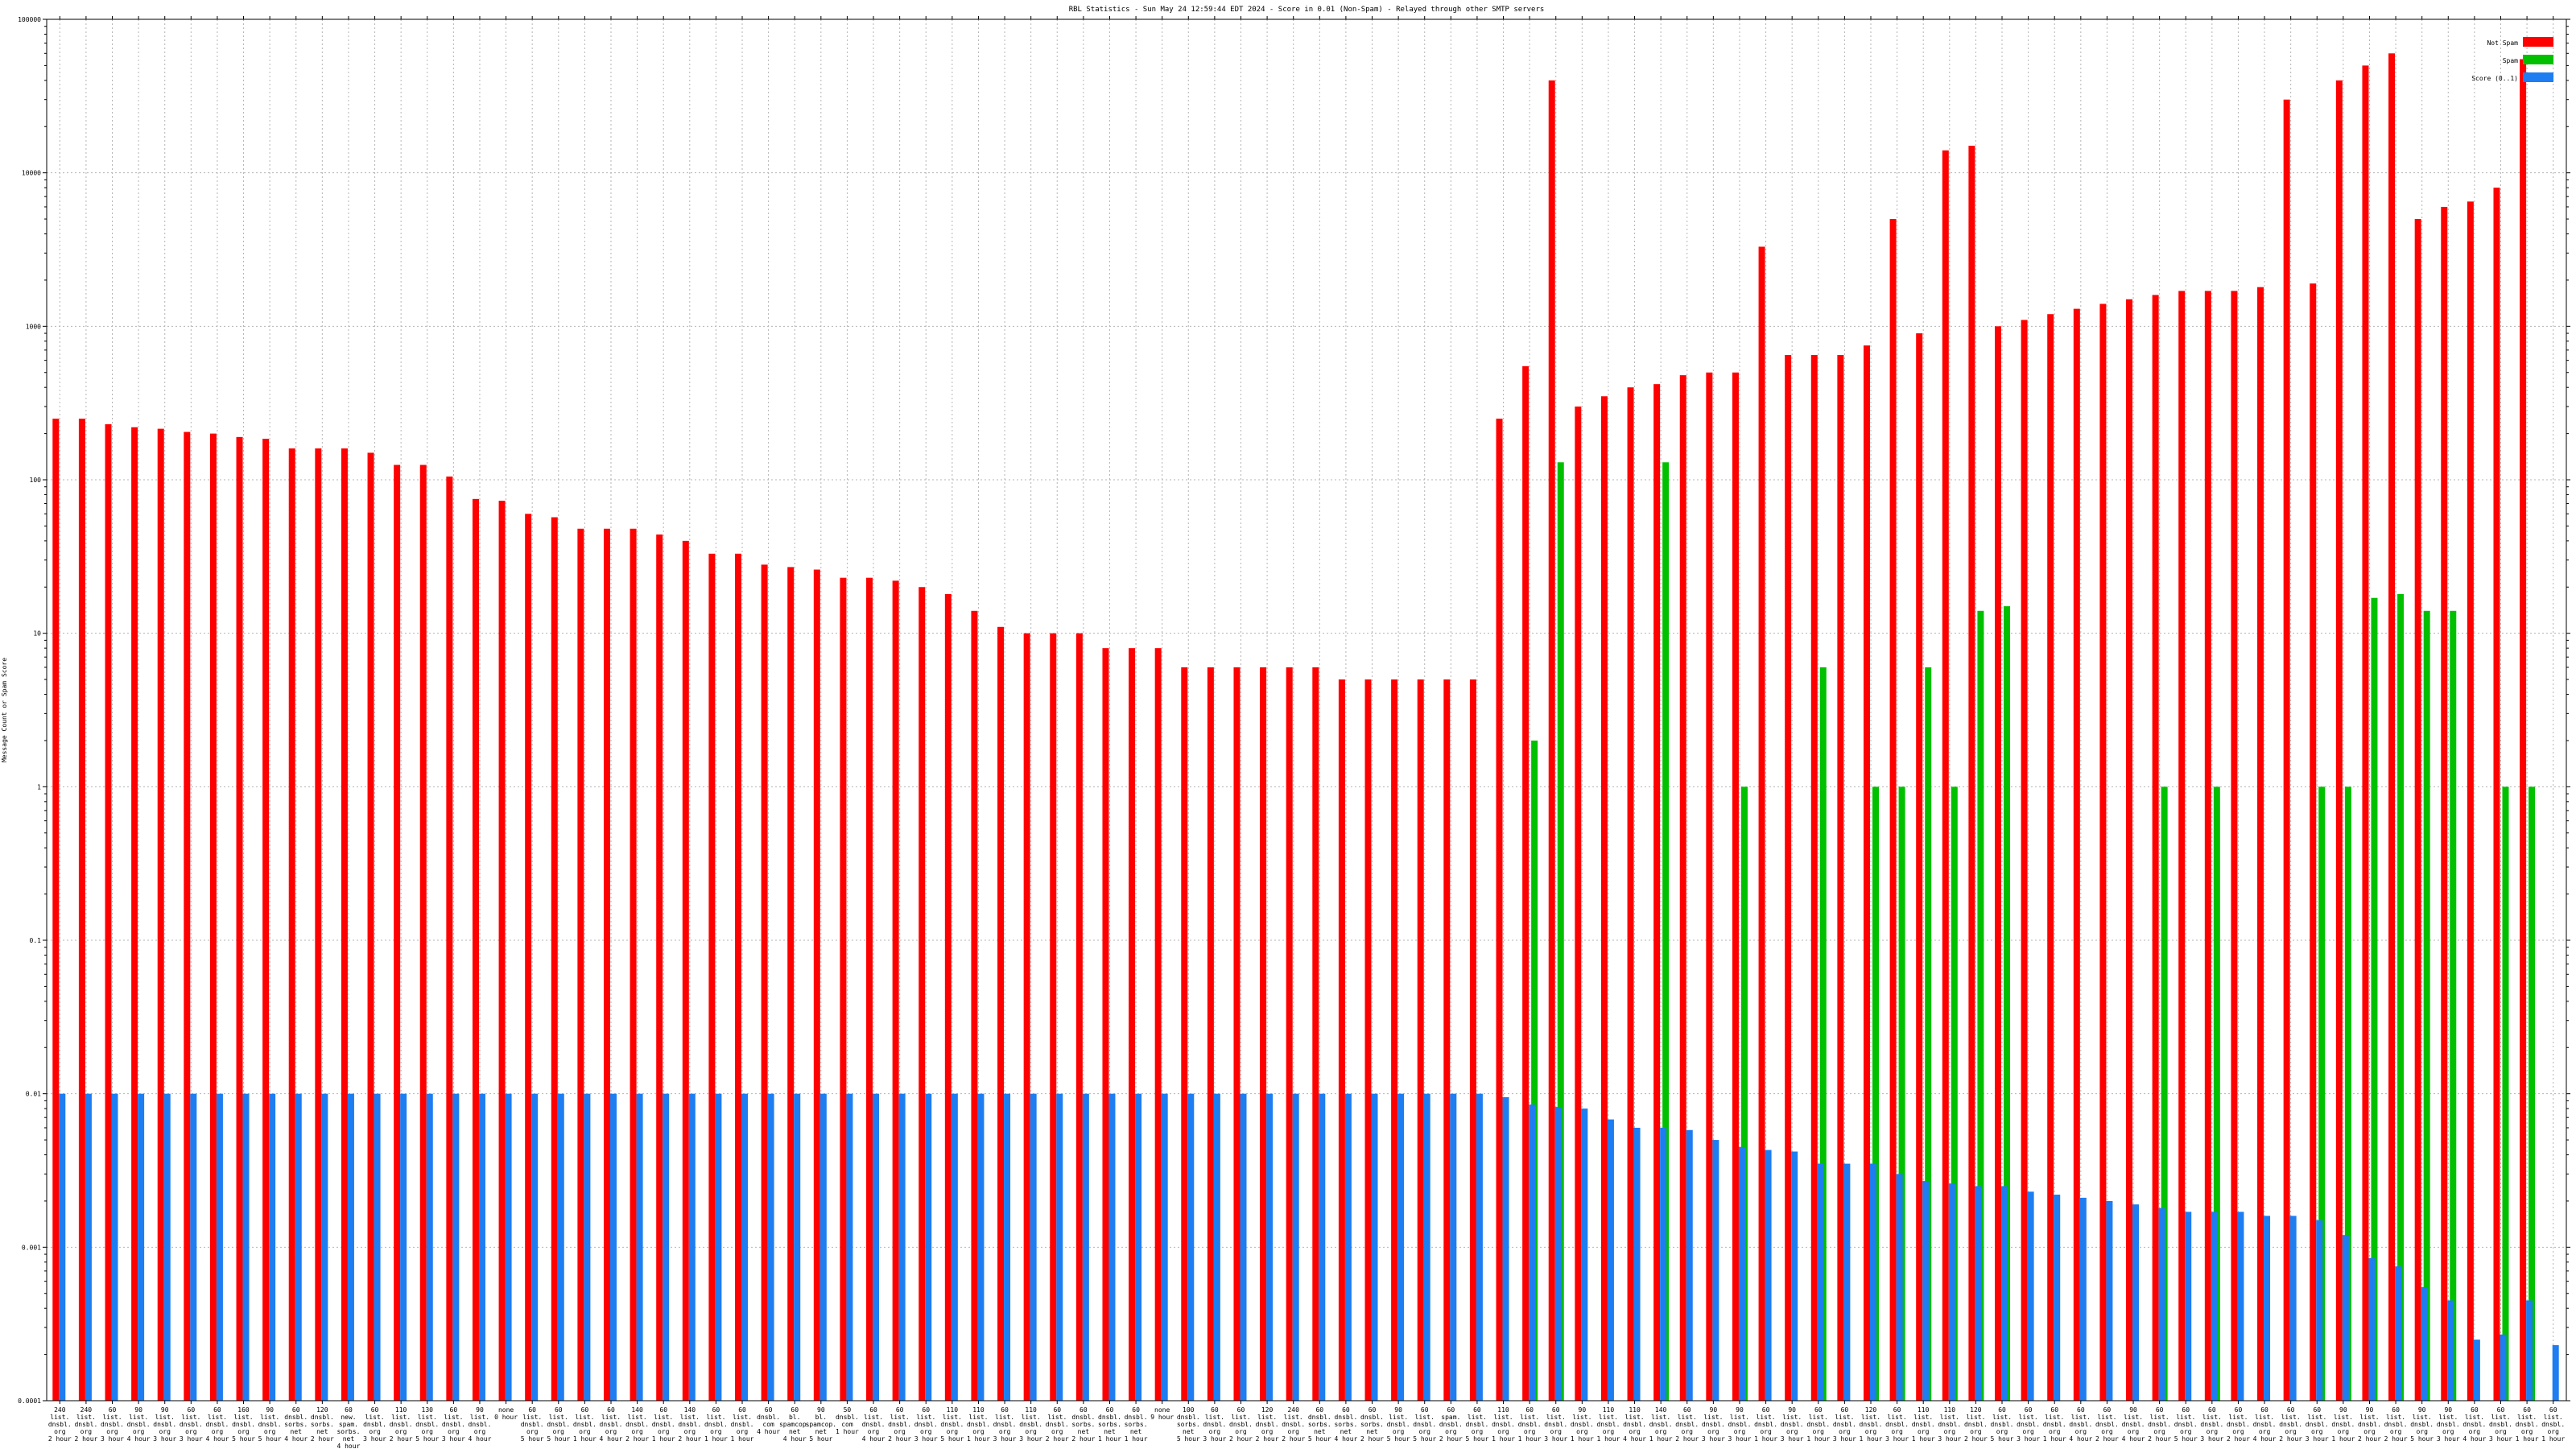  Describe the element at coordinates (768, 1424) in the screenshot. I see `x-category-label: com` at that location.